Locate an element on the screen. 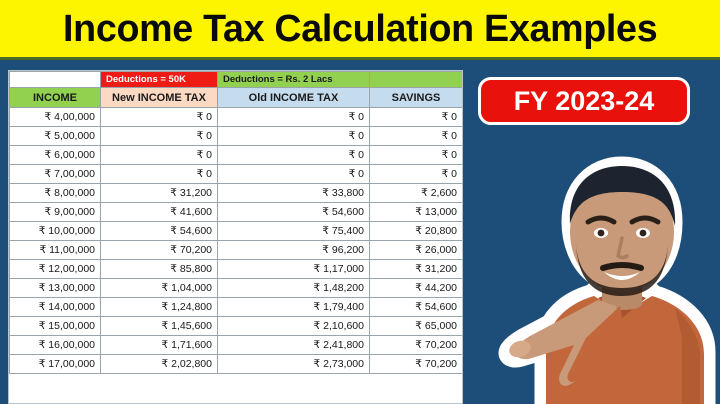 Image resolution: width=720 pixels, height=404 pixels. cell-savings: ₹ 26,000 is located at coordinates (415, 250).